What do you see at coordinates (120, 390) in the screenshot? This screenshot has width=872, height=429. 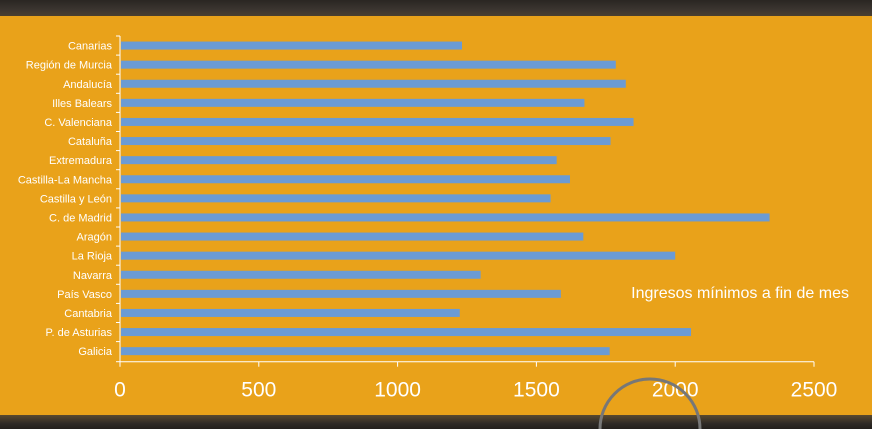 I see `x-tick-label: 0` at bounding box center [120, 390].